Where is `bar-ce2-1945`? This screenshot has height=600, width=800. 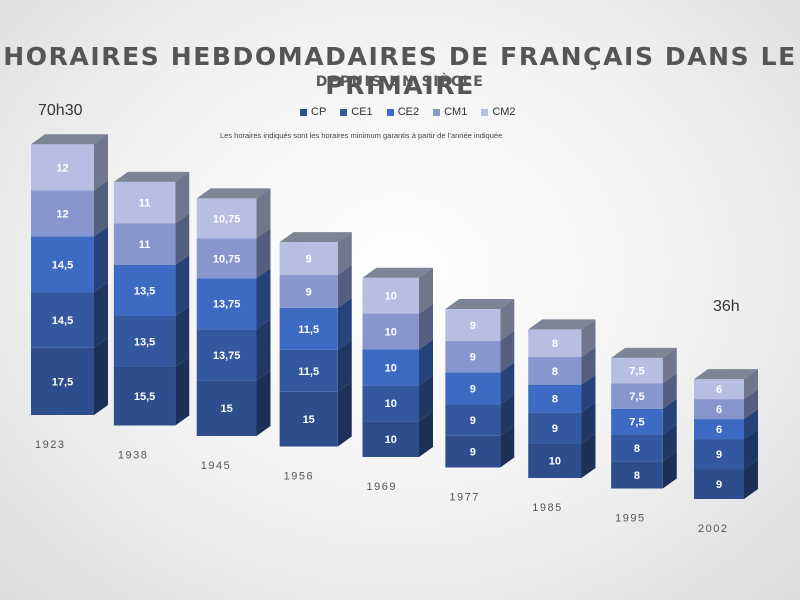 bar-ce2-1945 is located at coordinates (226, 304).